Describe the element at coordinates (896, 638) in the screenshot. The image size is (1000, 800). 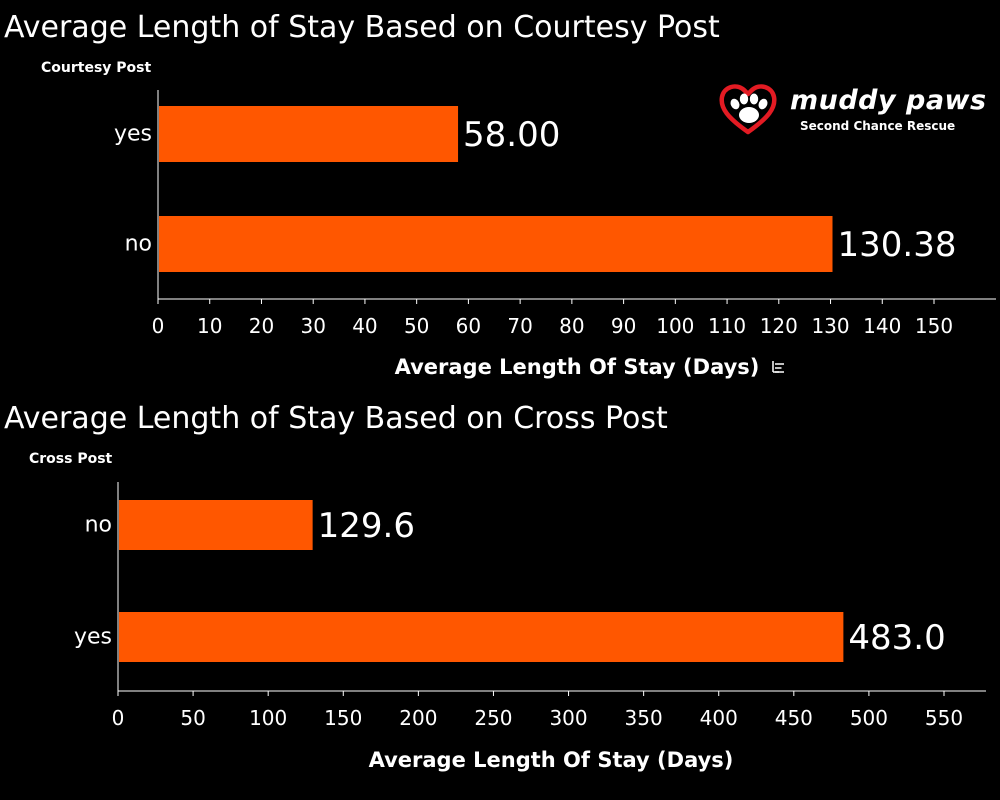
I see `data-label-1-yes: 483.0` at that location.